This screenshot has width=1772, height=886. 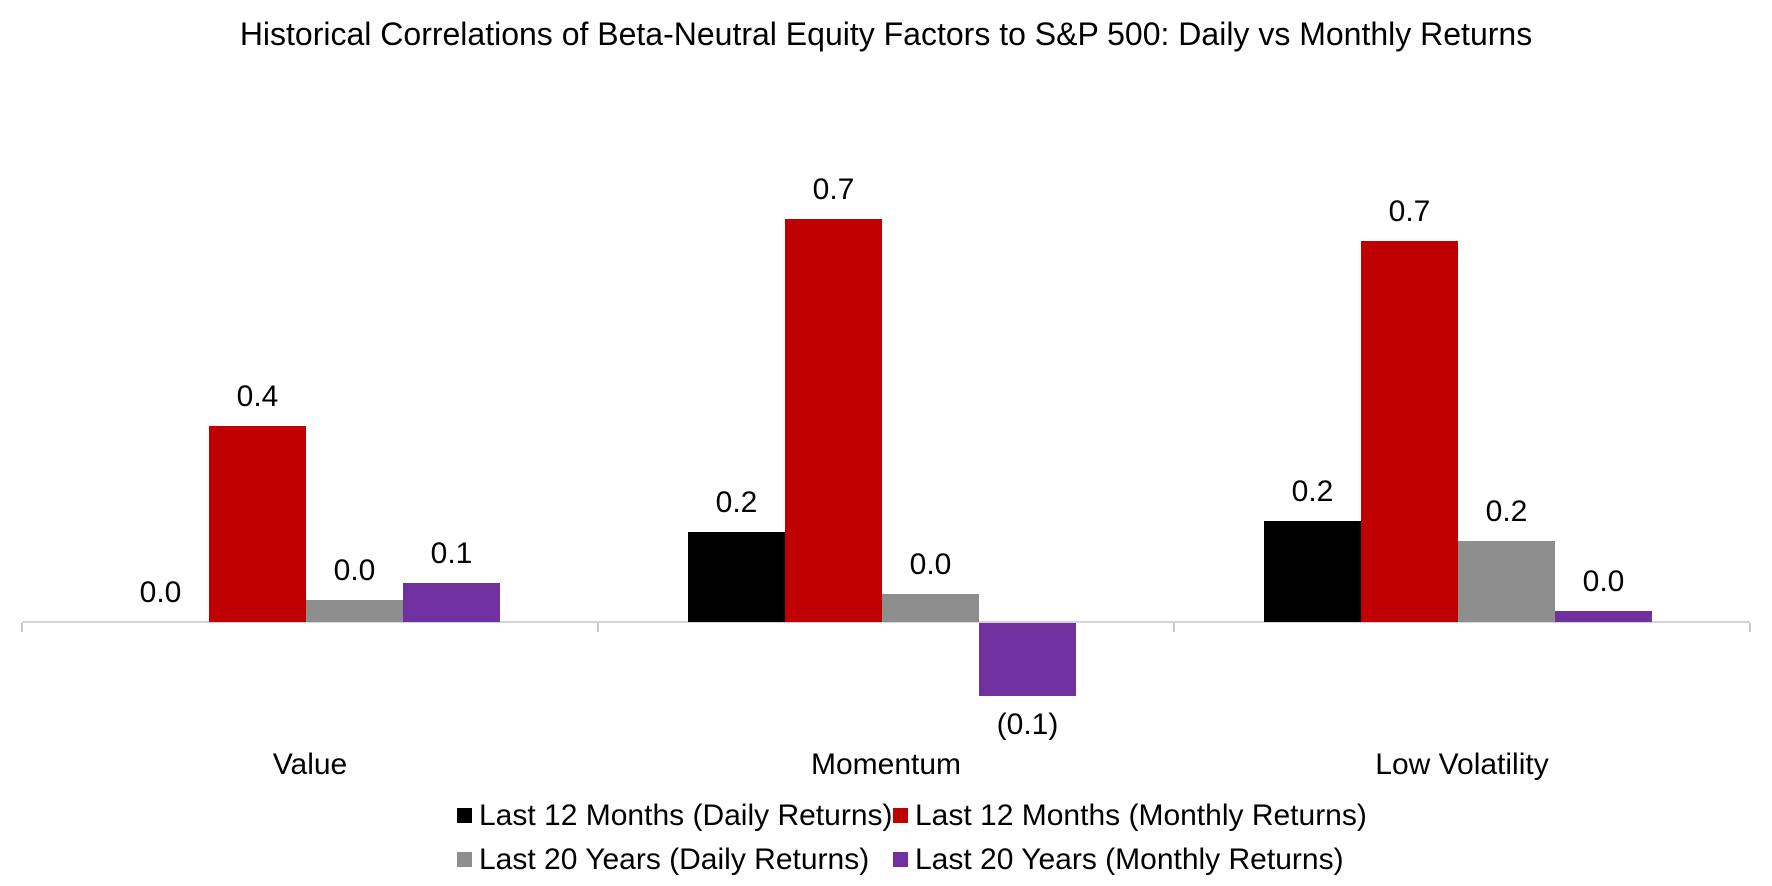 What do you see at coordinates (1027, 724) in the screenshot?
I see `bar-value-label: (0.1)` at bounding box center [1027, 724].